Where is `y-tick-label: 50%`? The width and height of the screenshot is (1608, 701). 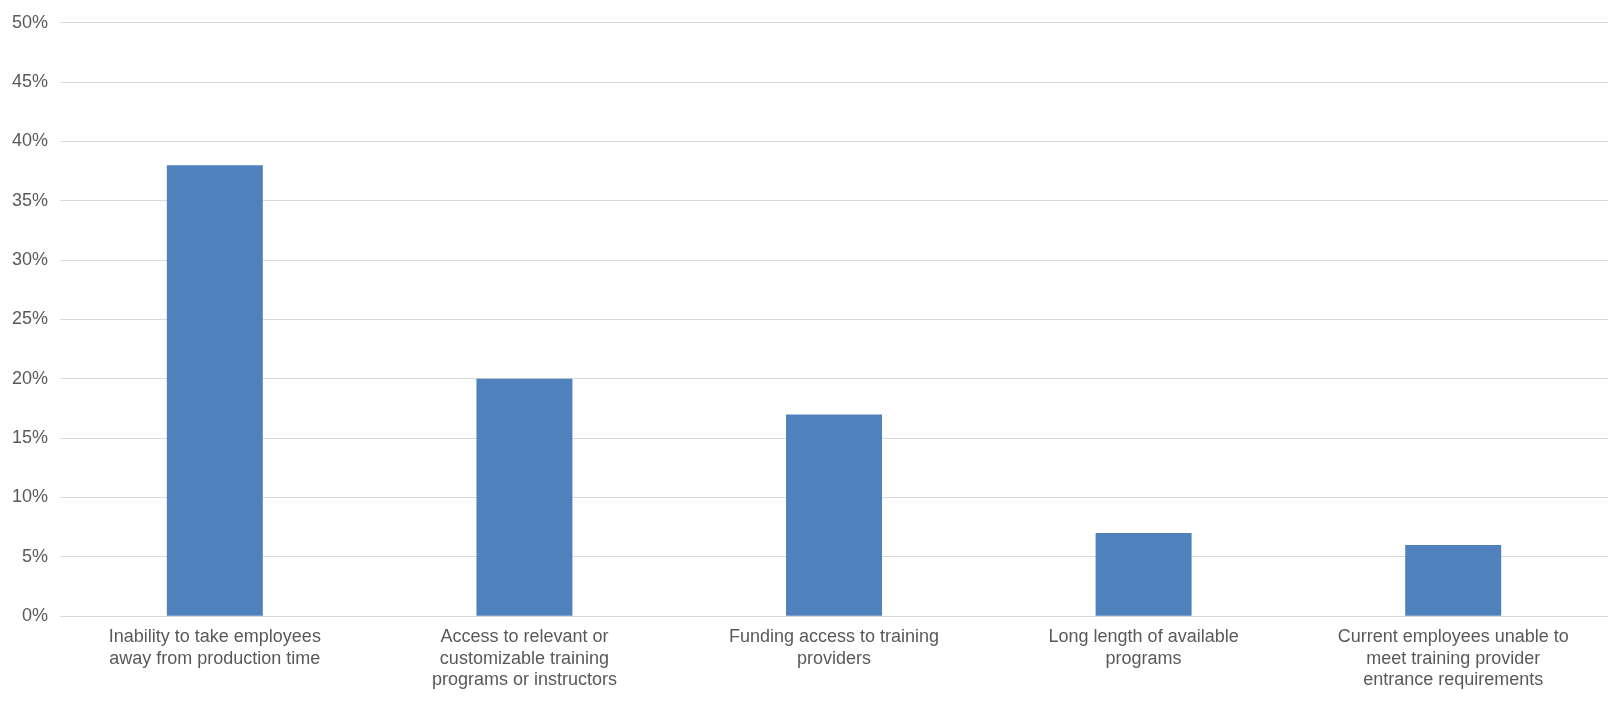
y-tick-label: 50% is located at coordinates (30, 21).